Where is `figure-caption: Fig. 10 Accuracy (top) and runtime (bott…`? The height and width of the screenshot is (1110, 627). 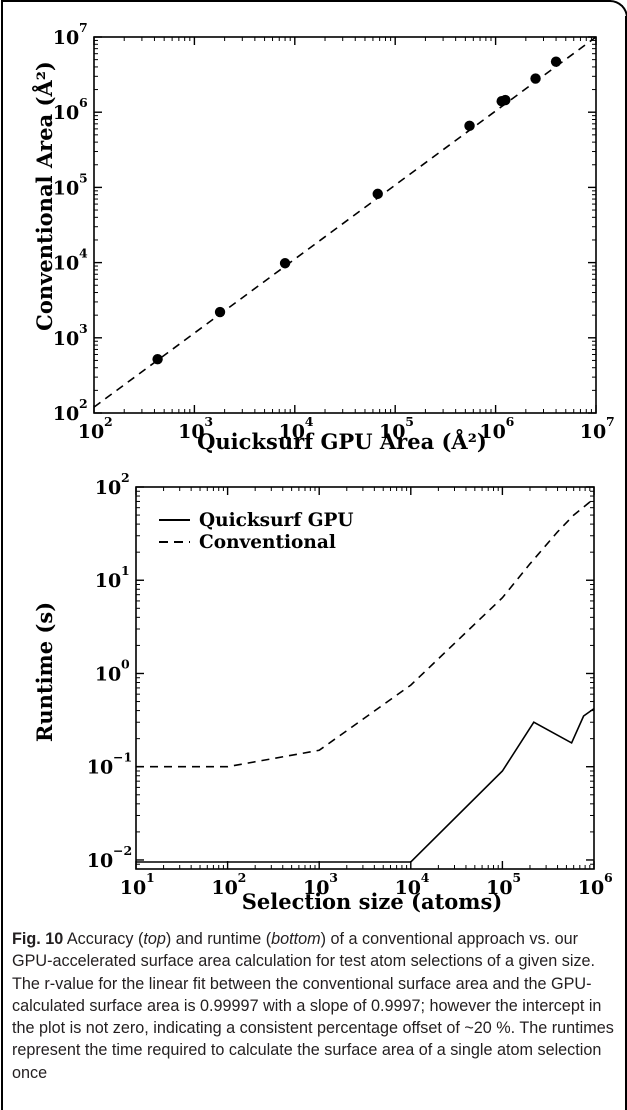 figure-caption: Fig. 10 Accuracy (top) and runtime (bott… is located at coordinates (315, 1006).